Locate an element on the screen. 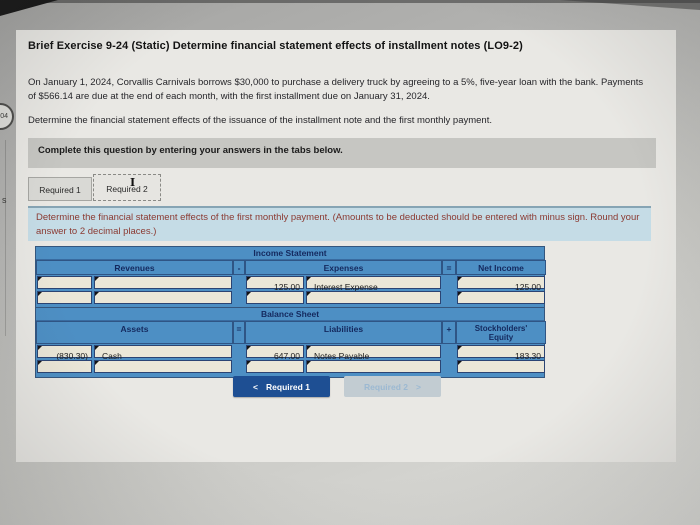 The height and width of the screenshot is (525, 700). minus-operator: - is located at coordinates (239, 267).